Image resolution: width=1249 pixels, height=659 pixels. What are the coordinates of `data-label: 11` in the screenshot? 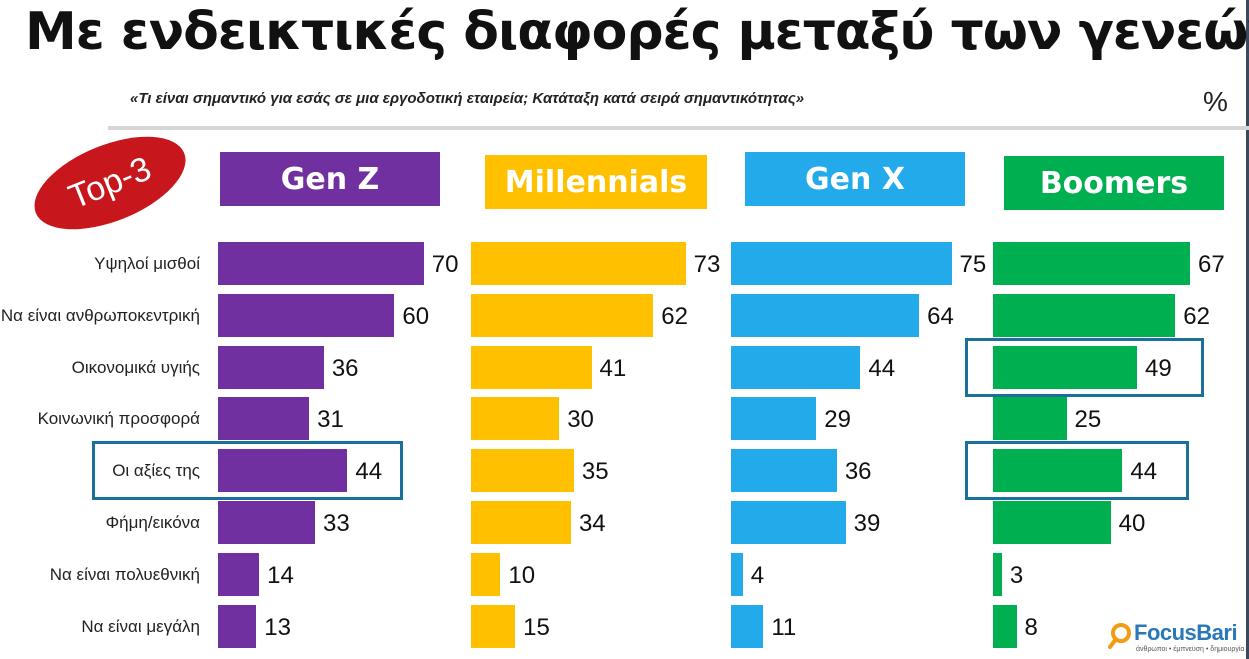 It's located at (784, 627).